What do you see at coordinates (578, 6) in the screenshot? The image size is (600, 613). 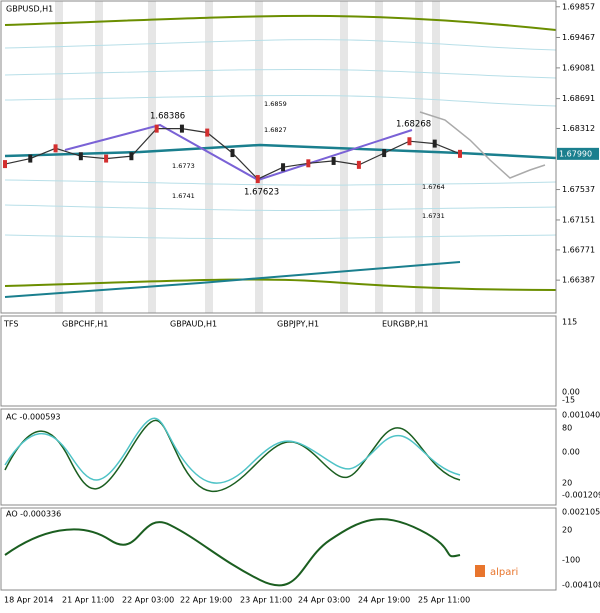 I see `y-tick-label: 1.69857` at bounding box center [578, 6].